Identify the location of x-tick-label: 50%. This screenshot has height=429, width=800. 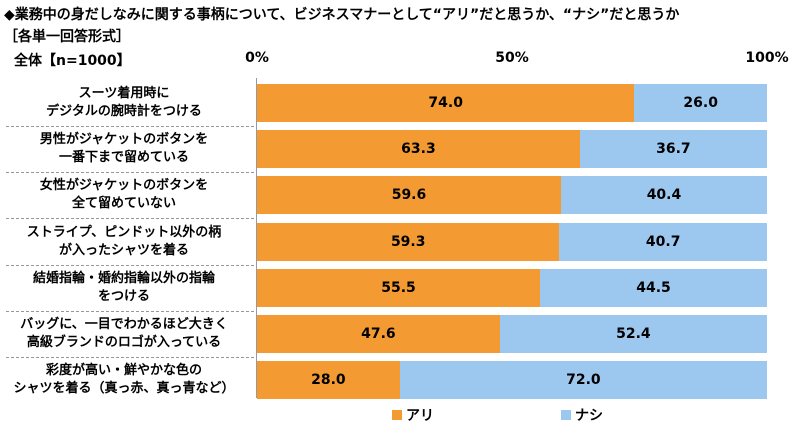
(512, 58).